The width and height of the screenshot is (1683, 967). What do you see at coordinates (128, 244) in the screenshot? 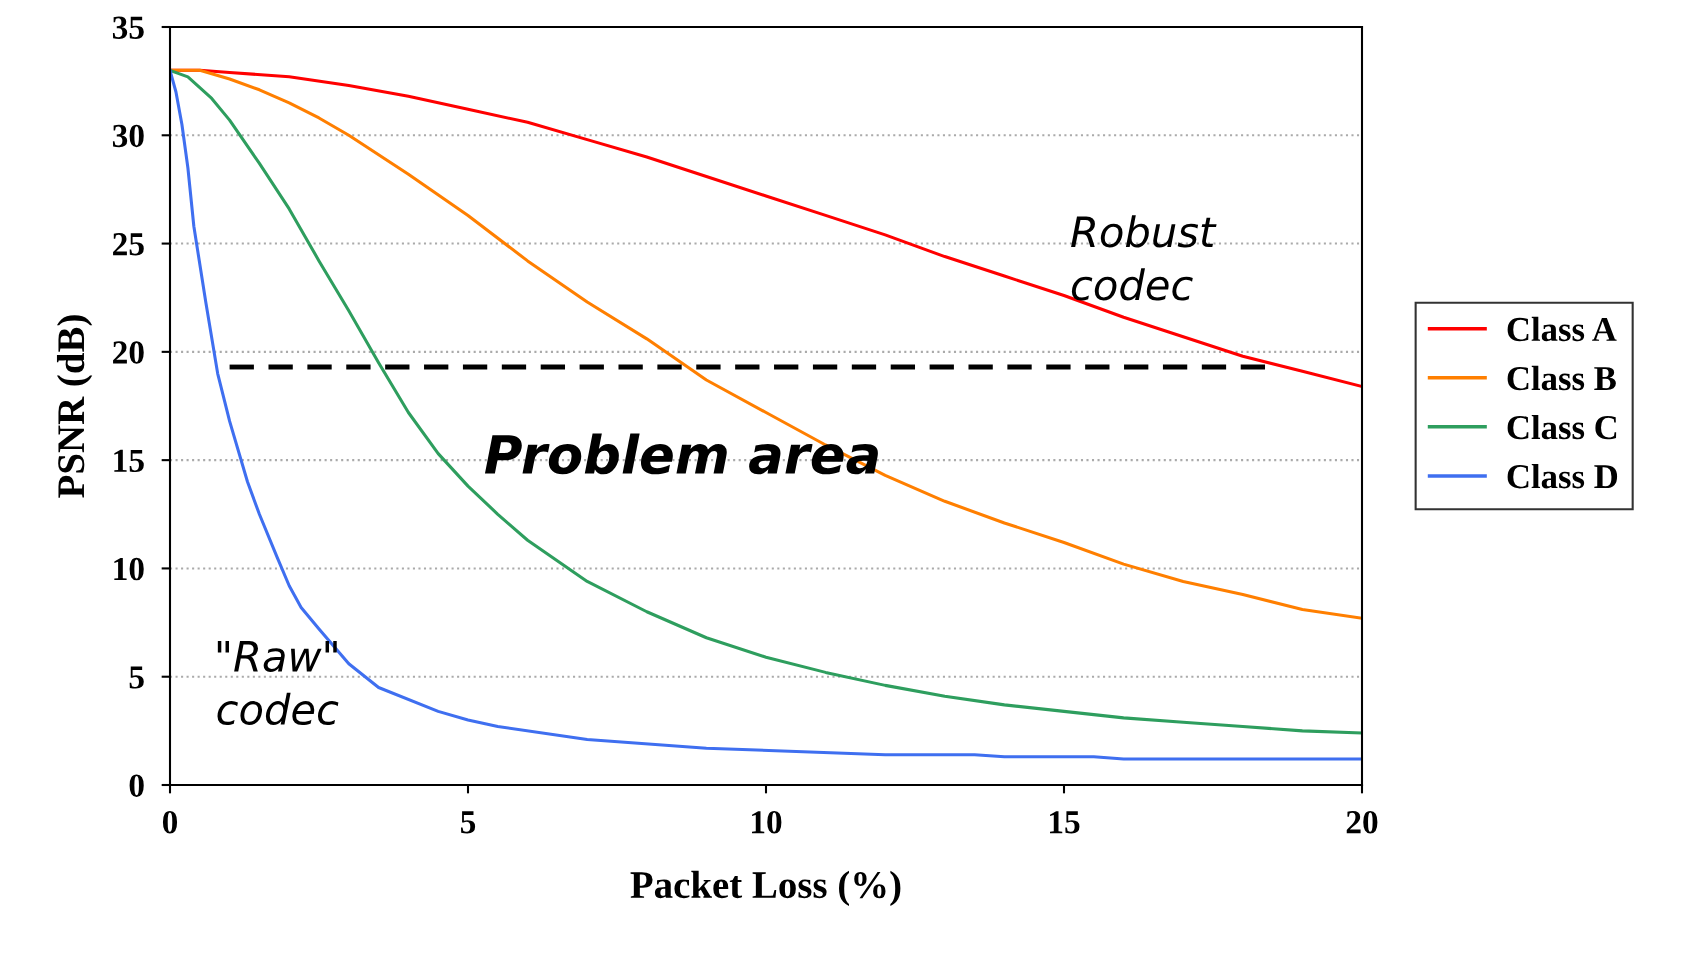
I see `y-tick-label: 25` at bounding box center [128, 244].